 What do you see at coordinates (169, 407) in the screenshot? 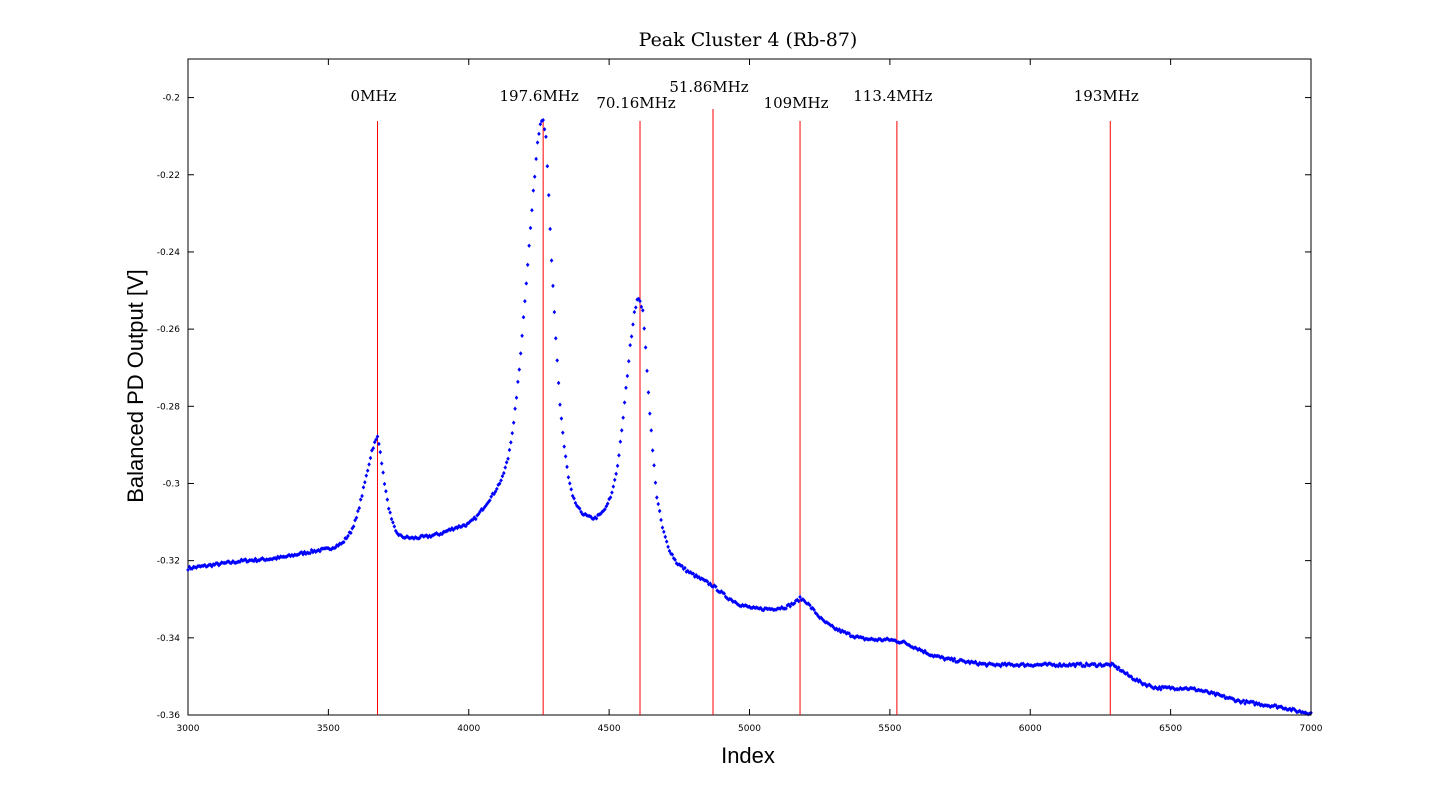
I see `y-tick-label: -0.28` at bounding box center [169, 407].